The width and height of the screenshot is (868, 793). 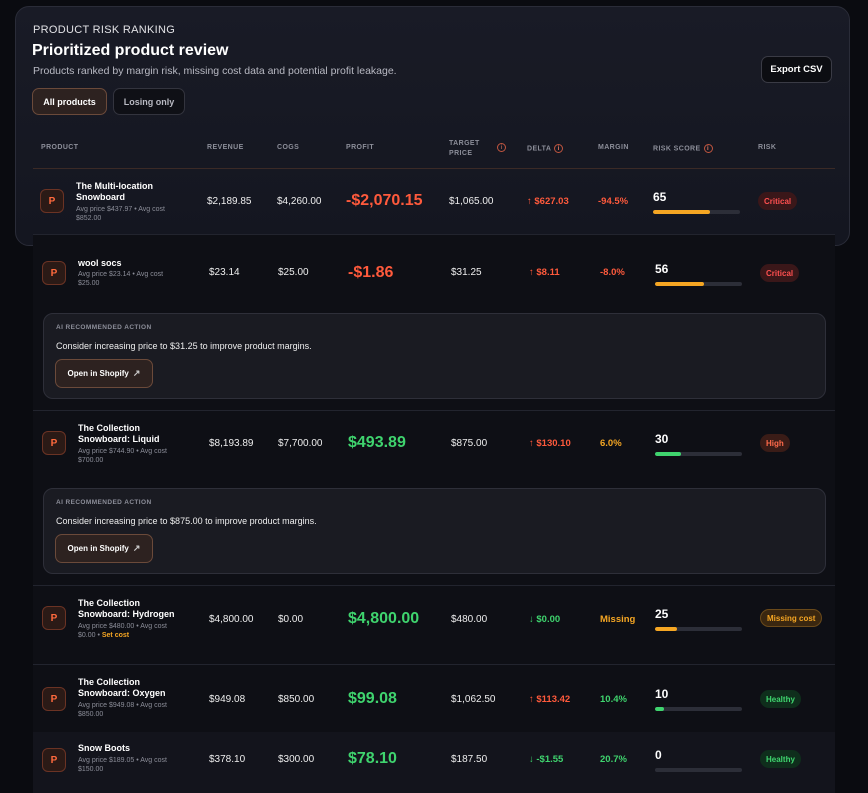 What do you see at coordinates (469, 443) in the screenshot?
I see `target-price-cell: $875.00` at bounding box center [469, 443].